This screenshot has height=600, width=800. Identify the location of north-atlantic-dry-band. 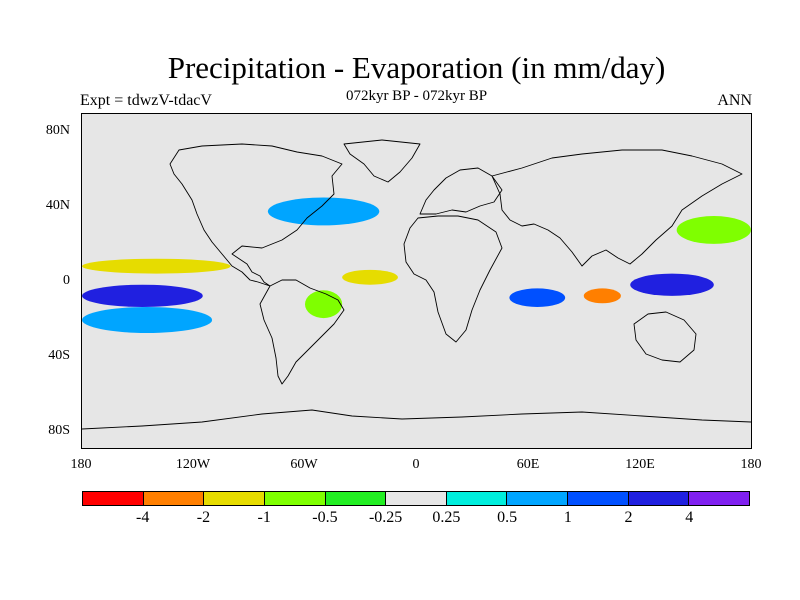
(323, 211).